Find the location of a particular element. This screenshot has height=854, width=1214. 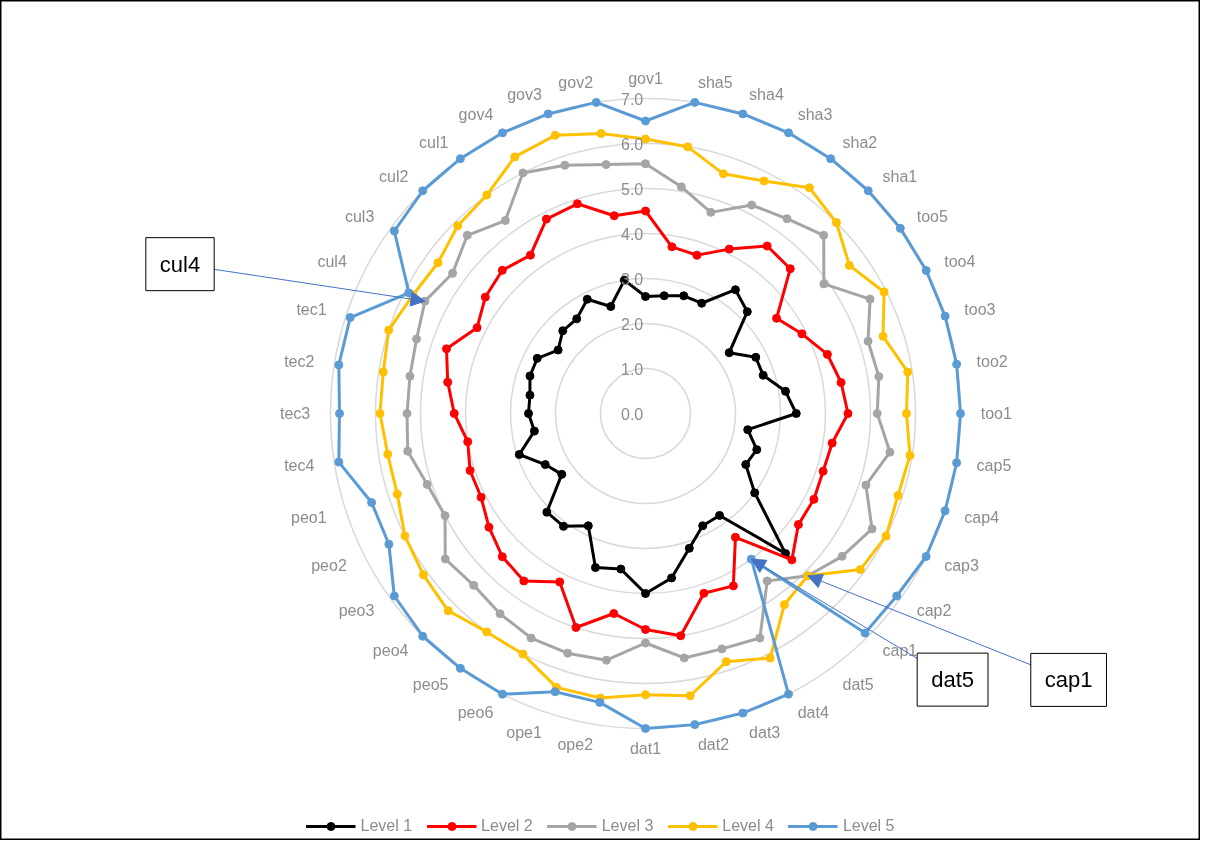

y-tick-label: 1.0 is located at coordinates (632, 369).